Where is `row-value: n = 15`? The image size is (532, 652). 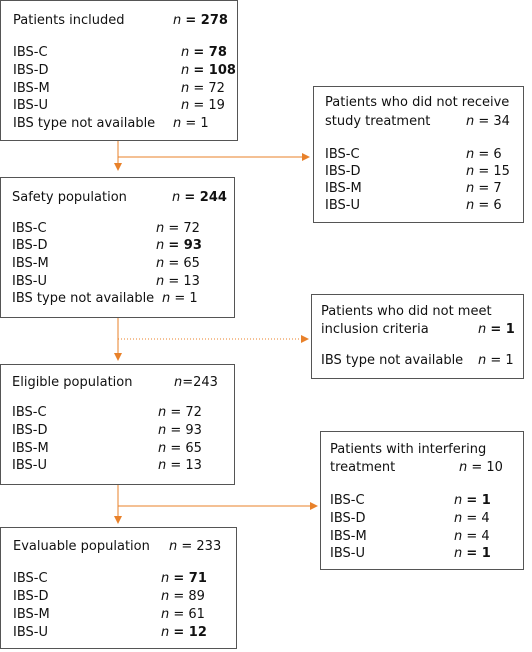 row-value: n = 15 is located at coordinates (488, 171).